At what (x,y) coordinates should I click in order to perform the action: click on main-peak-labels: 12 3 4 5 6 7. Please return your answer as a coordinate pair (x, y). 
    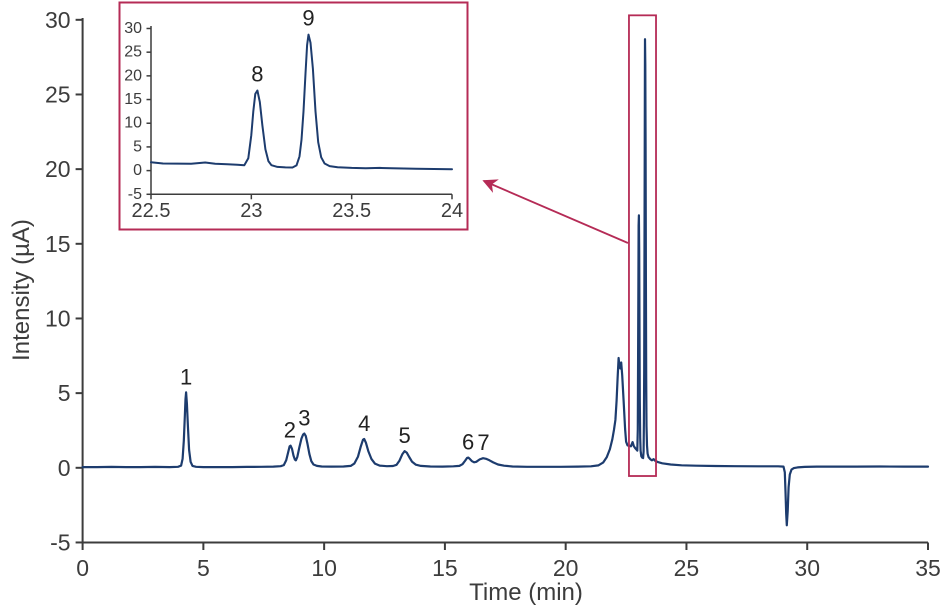
    Looking at the image, I should click on (335, 409).